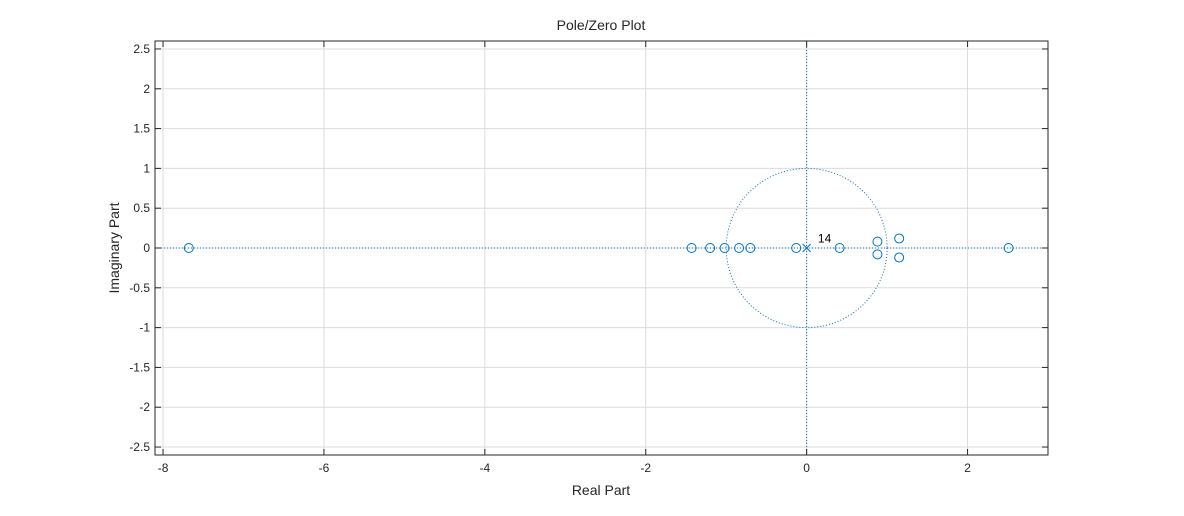  I want to click on x-tick-label: -6, so click(324, 468).